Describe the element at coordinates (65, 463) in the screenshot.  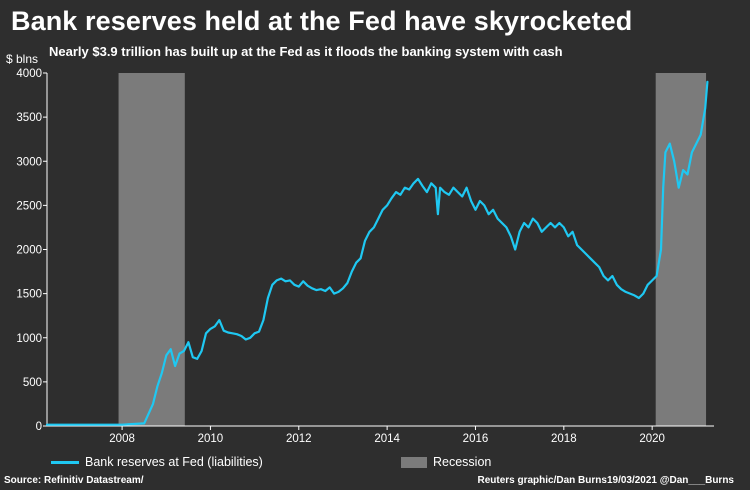
I see `legend-line-swatch` at that location.